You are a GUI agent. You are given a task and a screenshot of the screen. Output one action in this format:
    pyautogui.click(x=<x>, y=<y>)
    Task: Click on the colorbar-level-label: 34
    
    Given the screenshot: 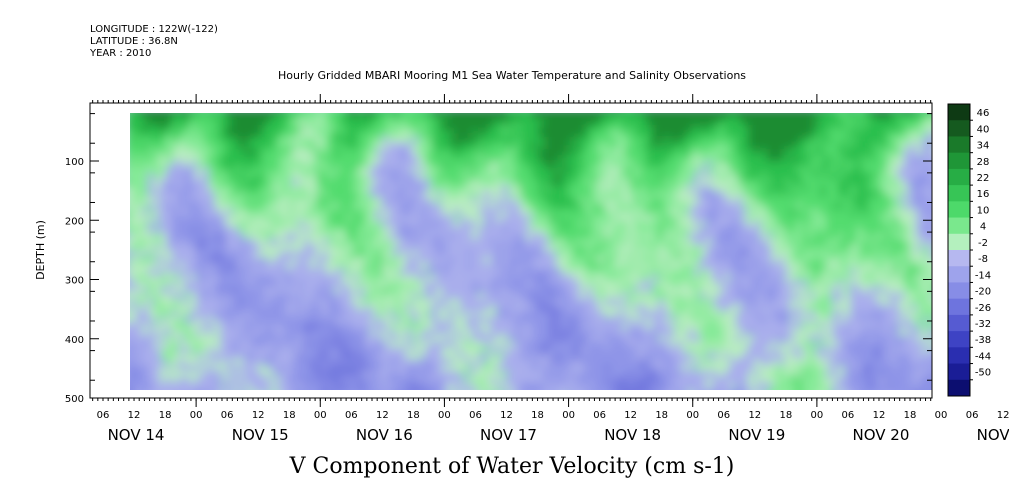 What is the action you would take?
    pyautogui.click(x=983, y=146)
    